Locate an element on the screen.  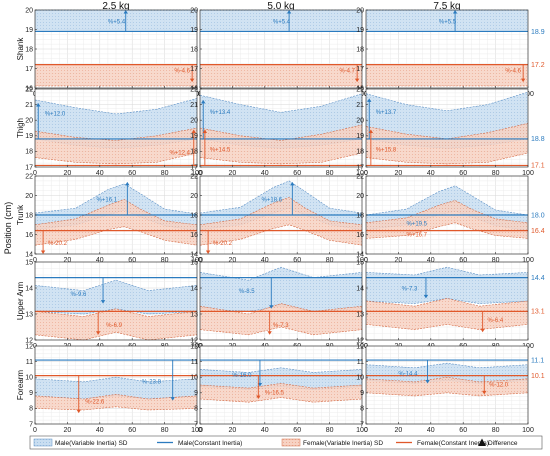
difference-label: %-4.6 is located at coordinates (182, 71).